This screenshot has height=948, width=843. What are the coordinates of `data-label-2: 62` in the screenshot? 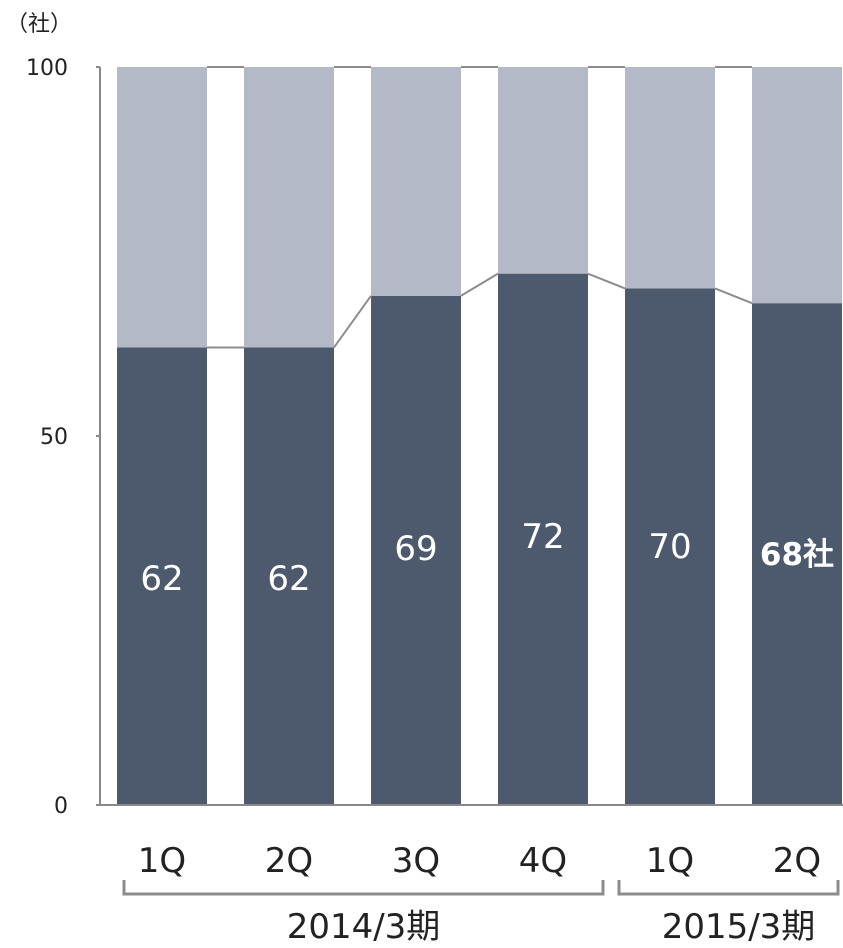 It's located at (288, 579).